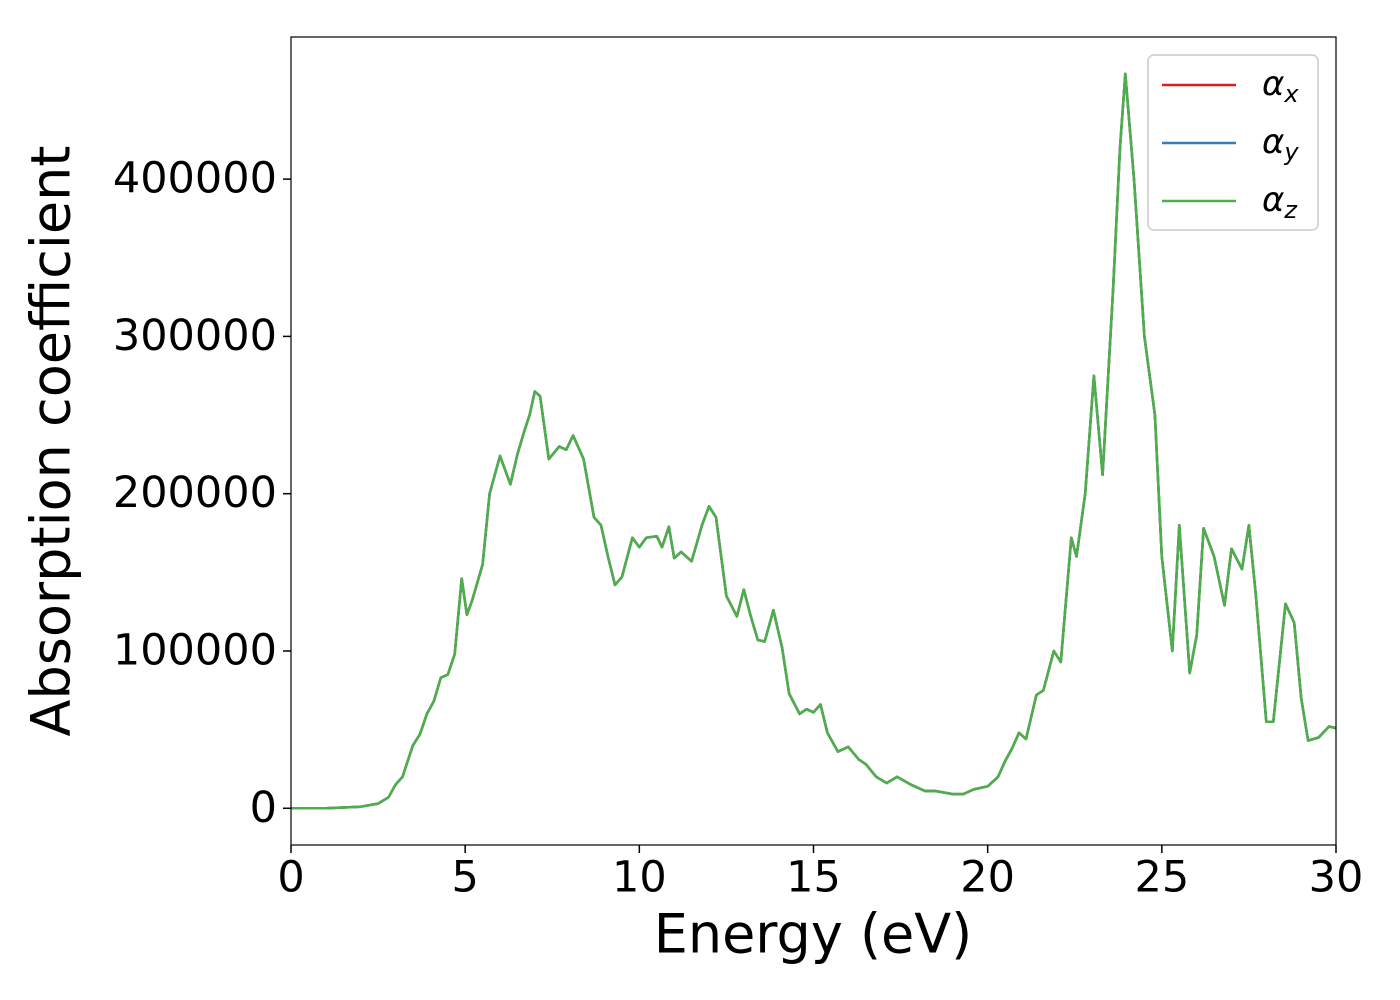 The image size is (1400, 1000). Describe the element at coordinates (1280, 144) in the screenshot. I see `legend-label: αy` at that location.